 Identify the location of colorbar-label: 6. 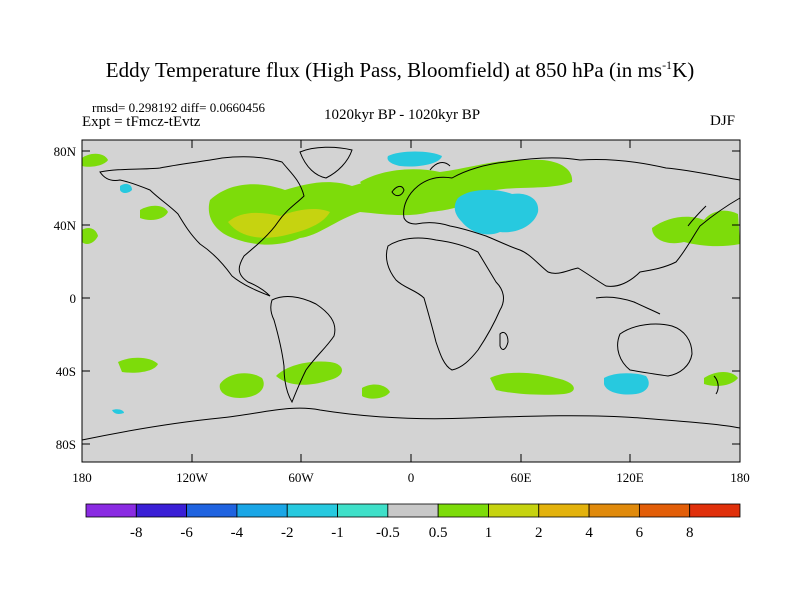
(640, 533).